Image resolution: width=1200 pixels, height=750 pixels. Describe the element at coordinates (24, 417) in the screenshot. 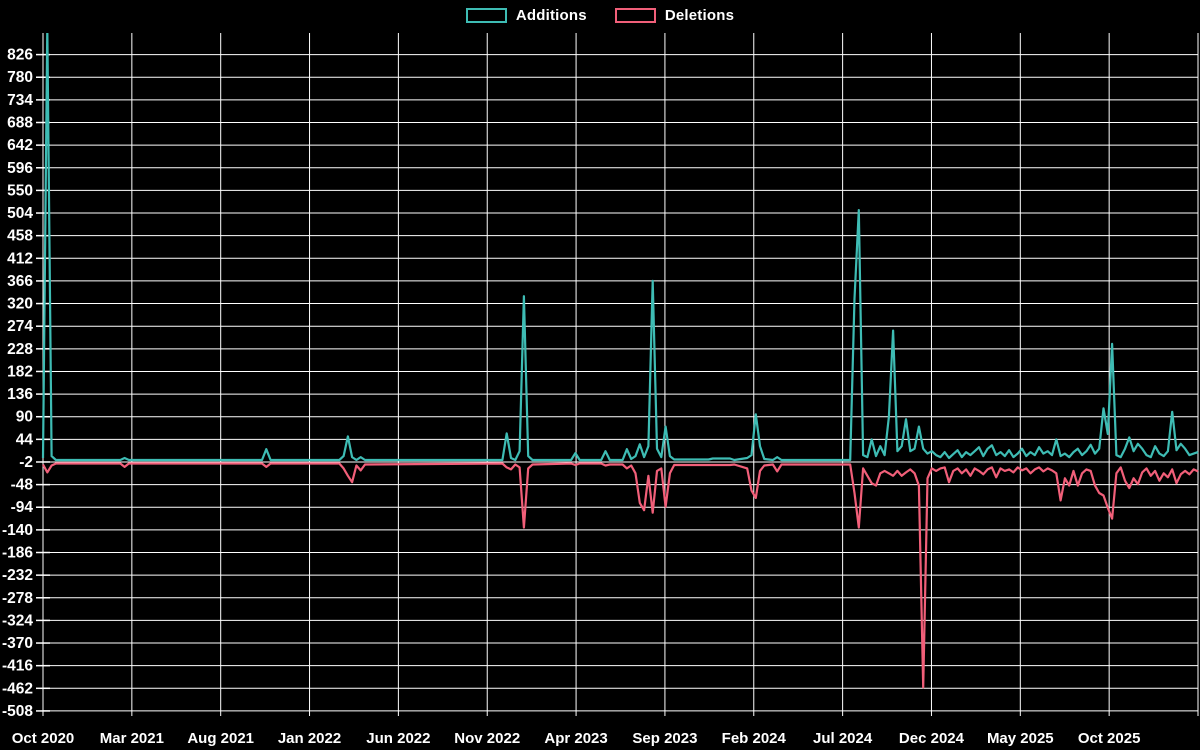

I see `y-tick-label: 90` at that location.